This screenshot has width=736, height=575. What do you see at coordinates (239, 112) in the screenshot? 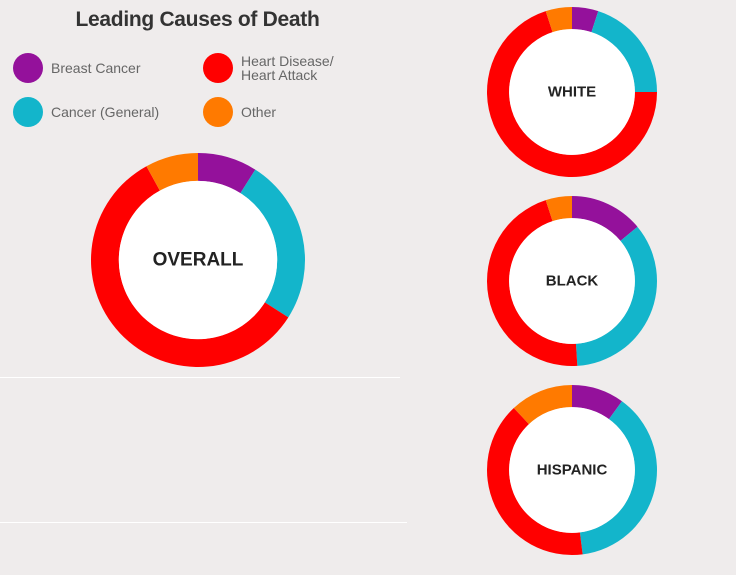
I see `legend-item-other: Other` at bounding box center [239, 112].